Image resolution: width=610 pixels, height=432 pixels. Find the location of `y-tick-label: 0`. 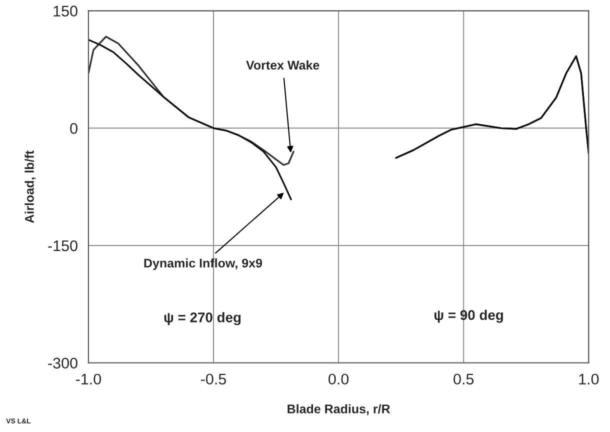

y-tick-label: 0 is located at coordinates (74, 128).